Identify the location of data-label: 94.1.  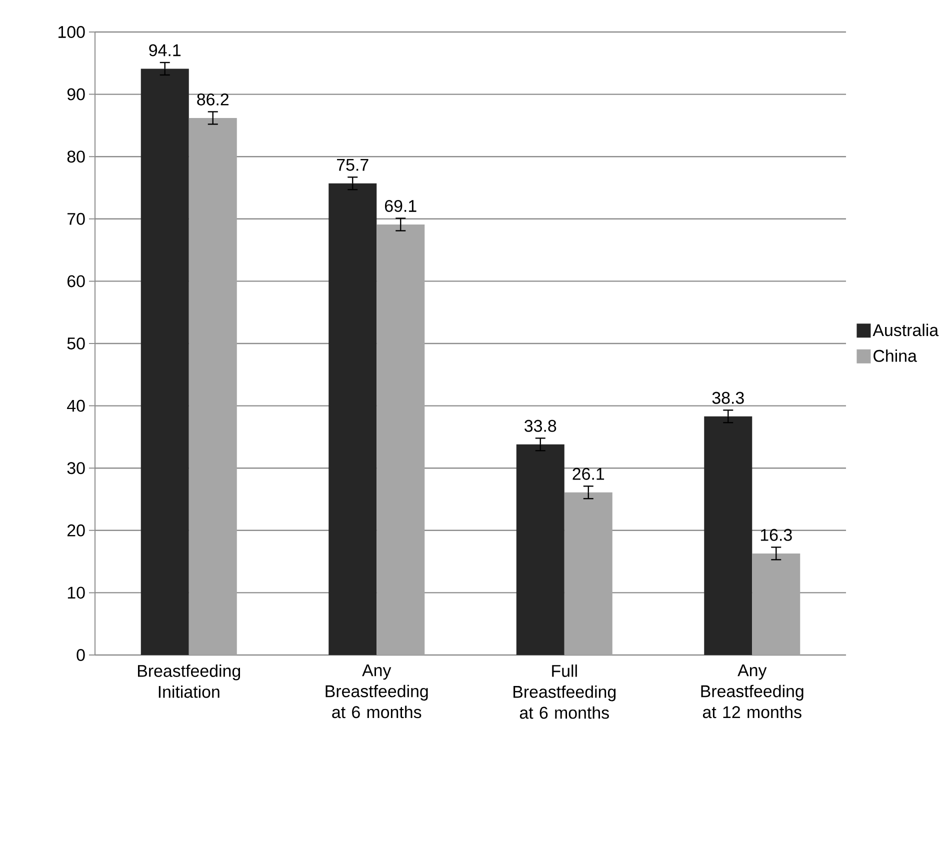
(165, 50).